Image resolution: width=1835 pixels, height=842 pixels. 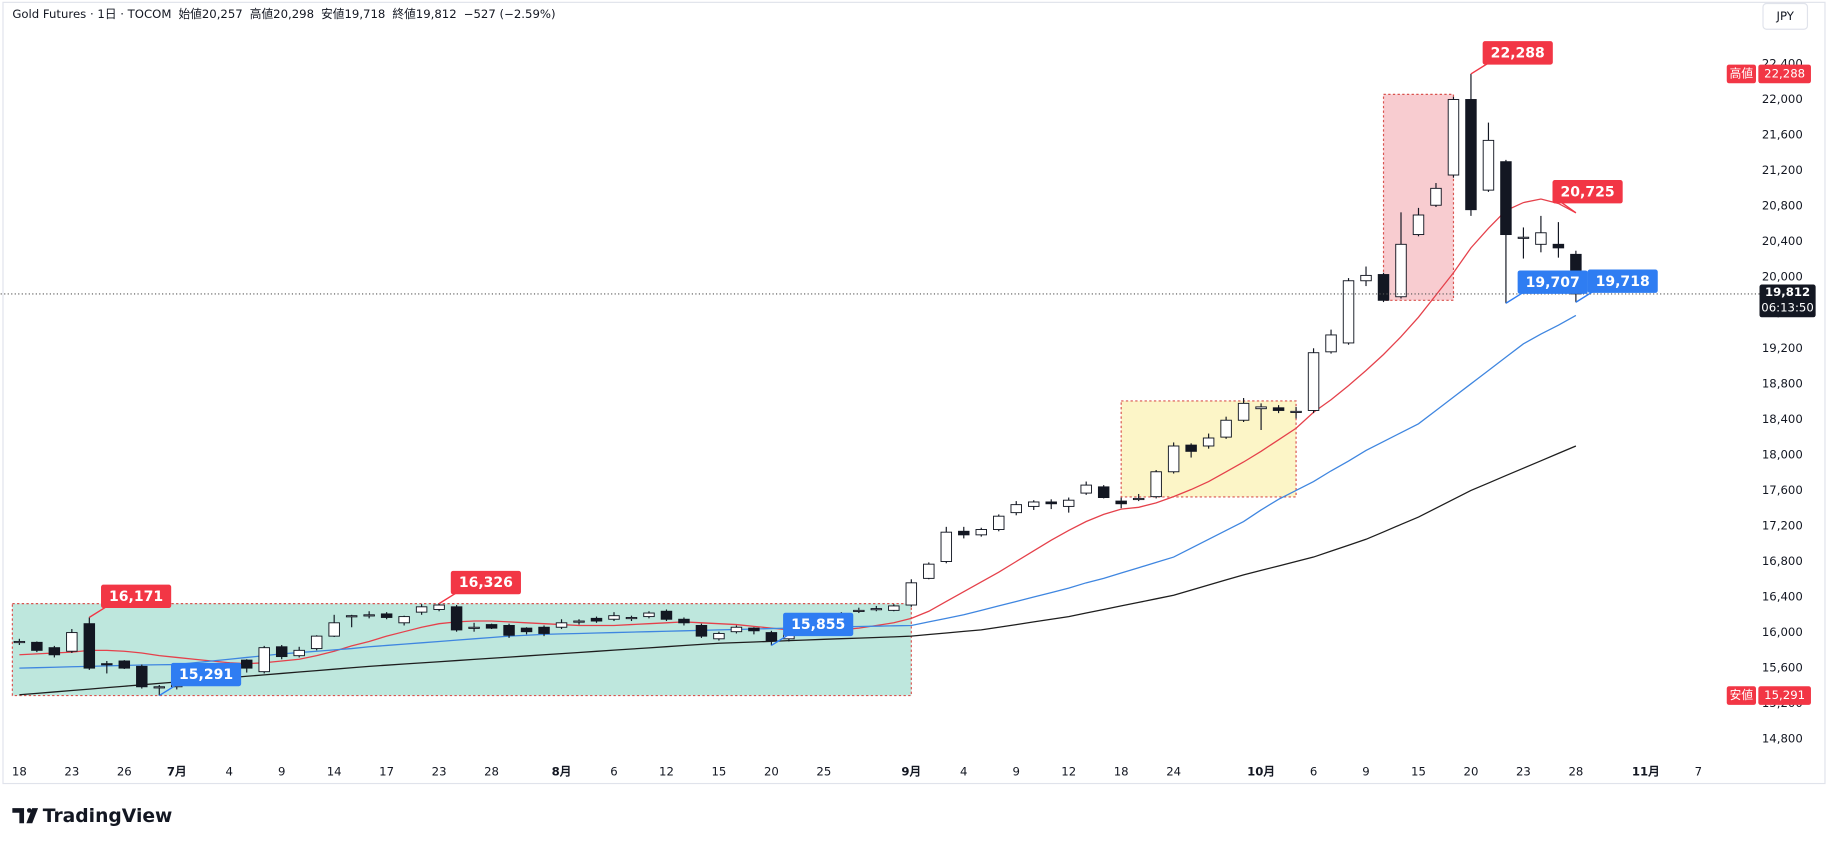 I want to click on logo-icon, so click(x=25, y=816).